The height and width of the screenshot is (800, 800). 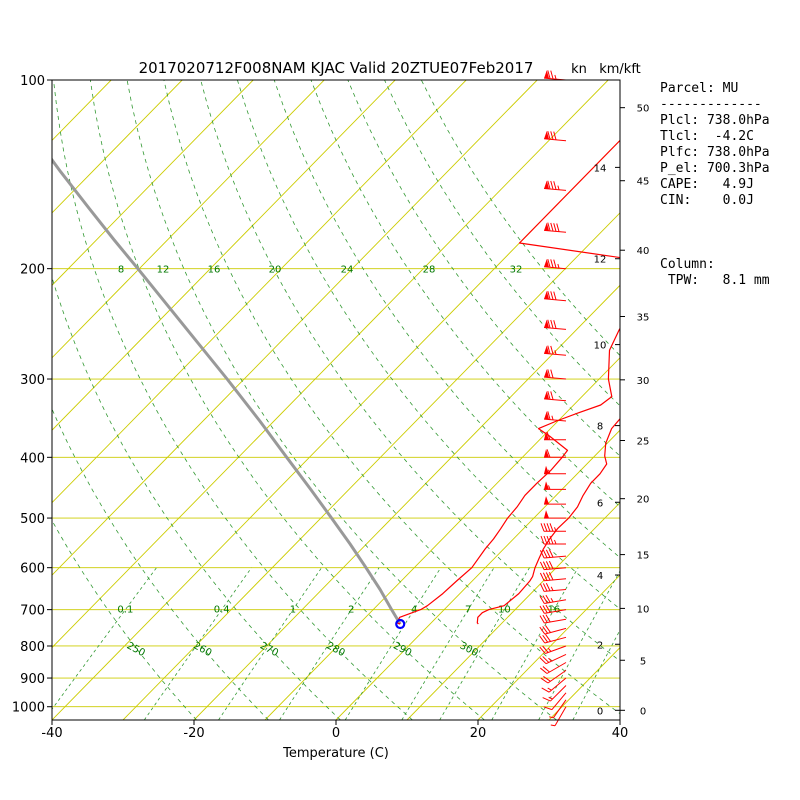 I want to click on x-tick-label: 0, so click(x=336, y=733).